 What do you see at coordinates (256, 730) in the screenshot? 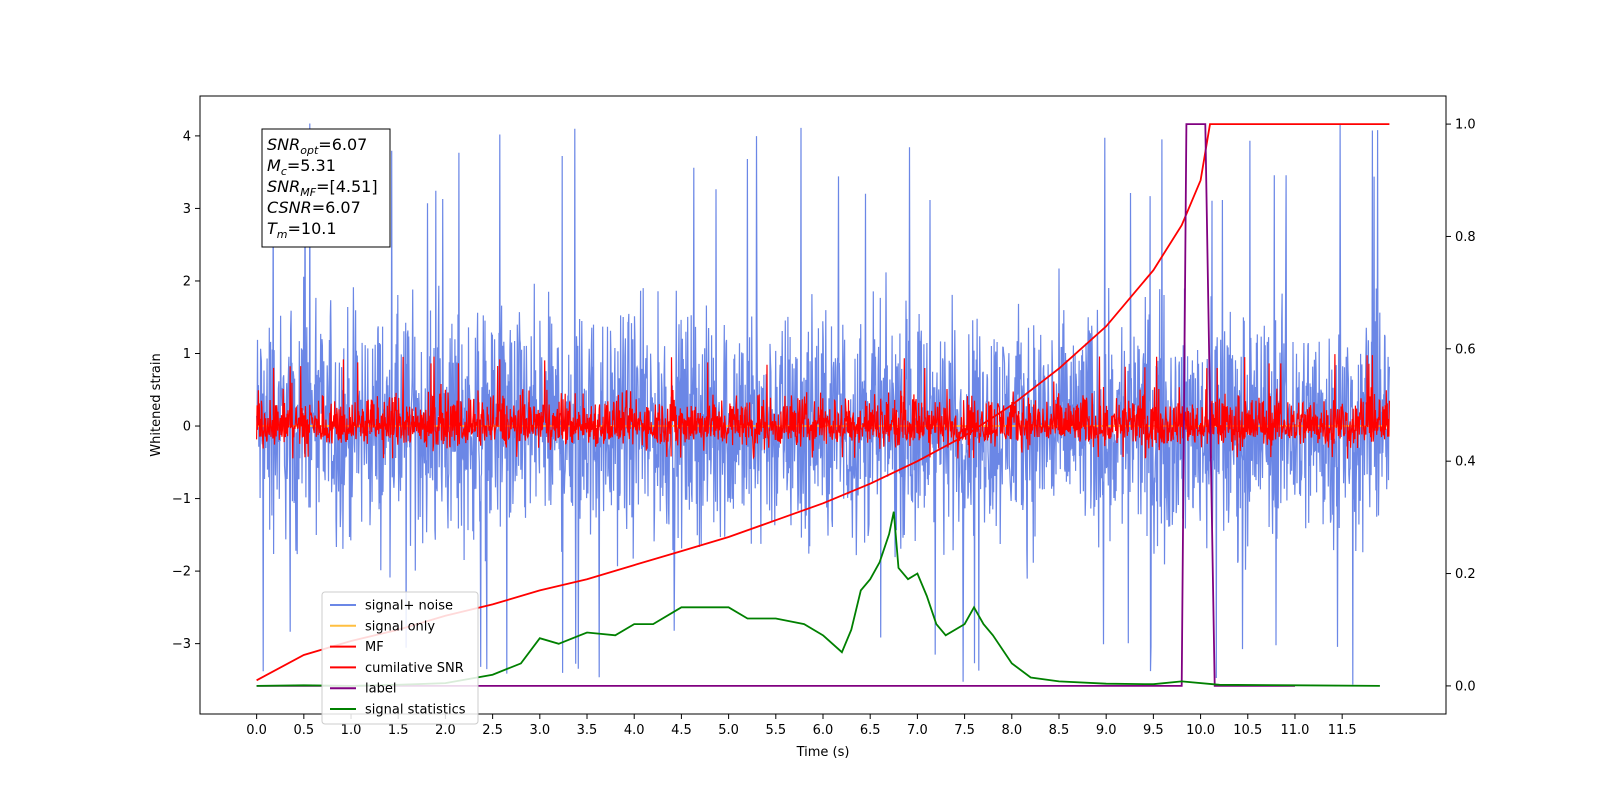
I see `x-tick-label: 0.0` at bounding box center [256, 730].